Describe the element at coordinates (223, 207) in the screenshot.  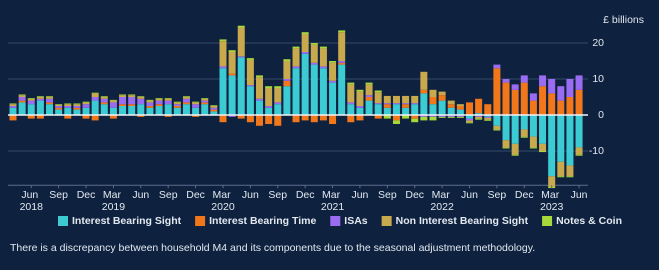
I see `x-tick-label-line: 2020` at that location.